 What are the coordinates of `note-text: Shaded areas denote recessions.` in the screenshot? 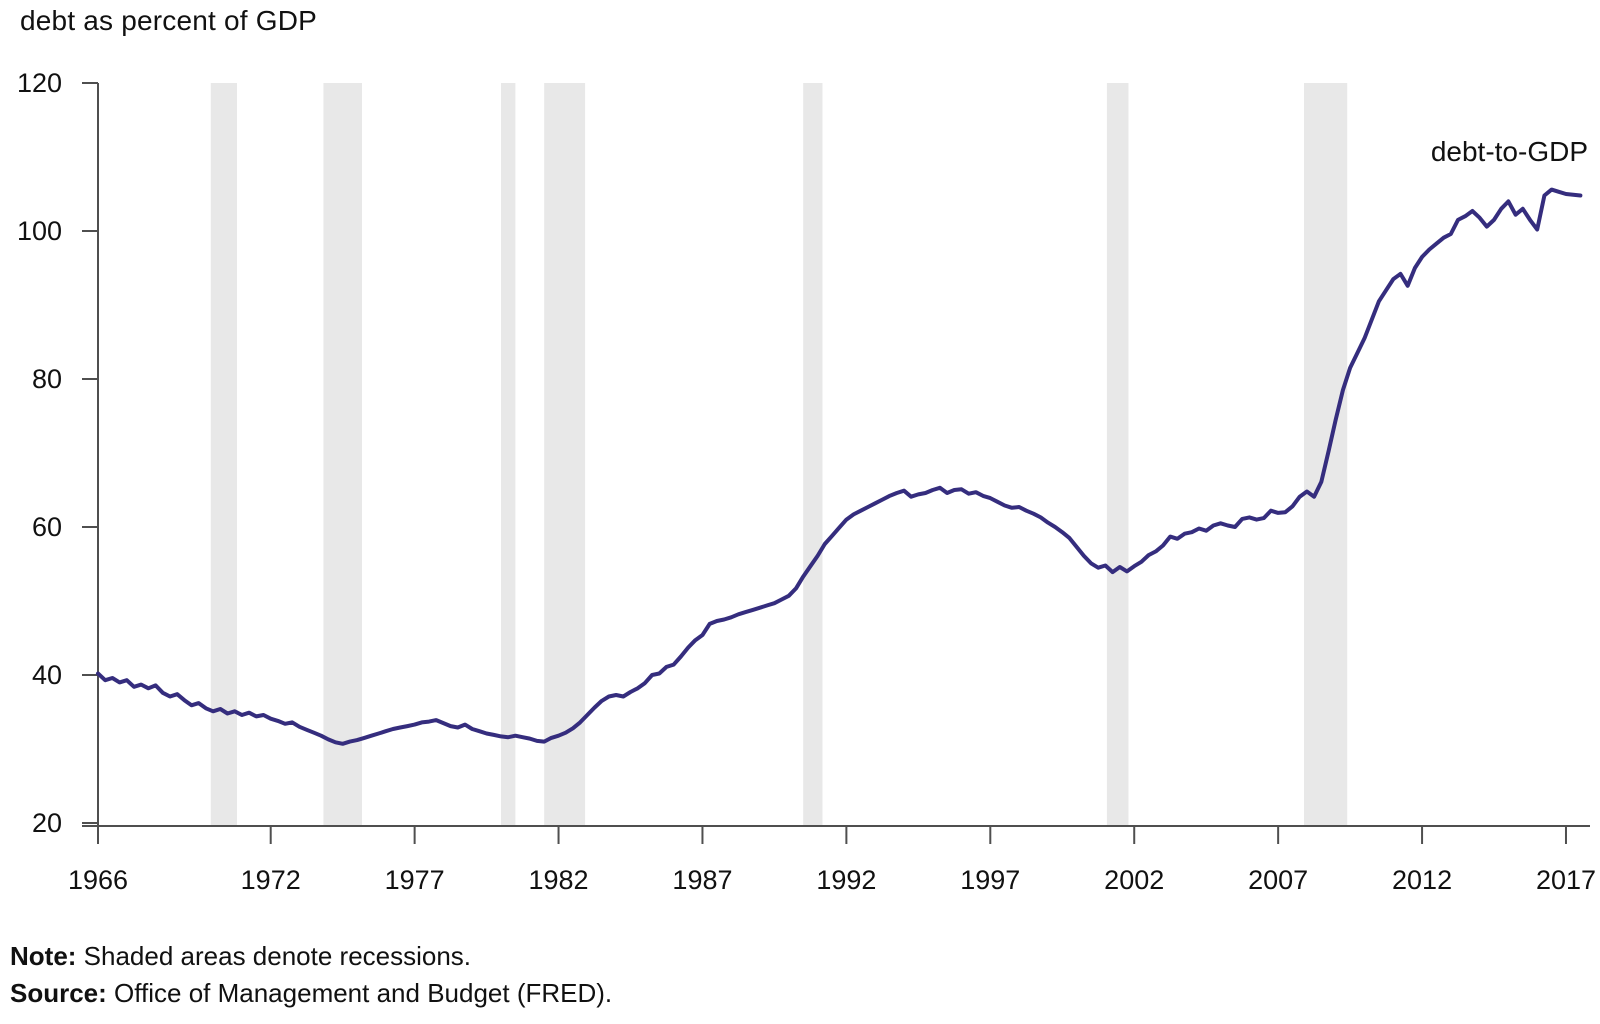 It's located at (274, 956).